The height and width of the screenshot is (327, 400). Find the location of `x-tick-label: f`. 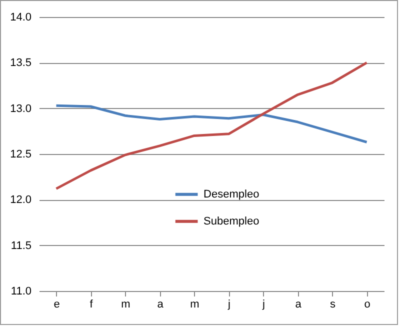

x-tick-label: f is located at coordinates (92, 304).